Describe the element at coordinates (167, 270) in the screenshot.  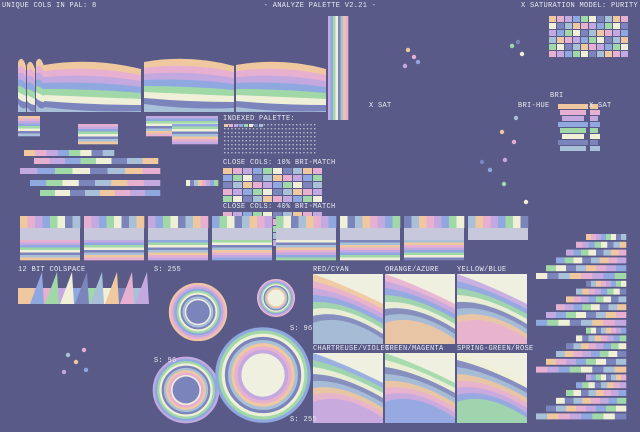
I see `label: S: 255` at that location.